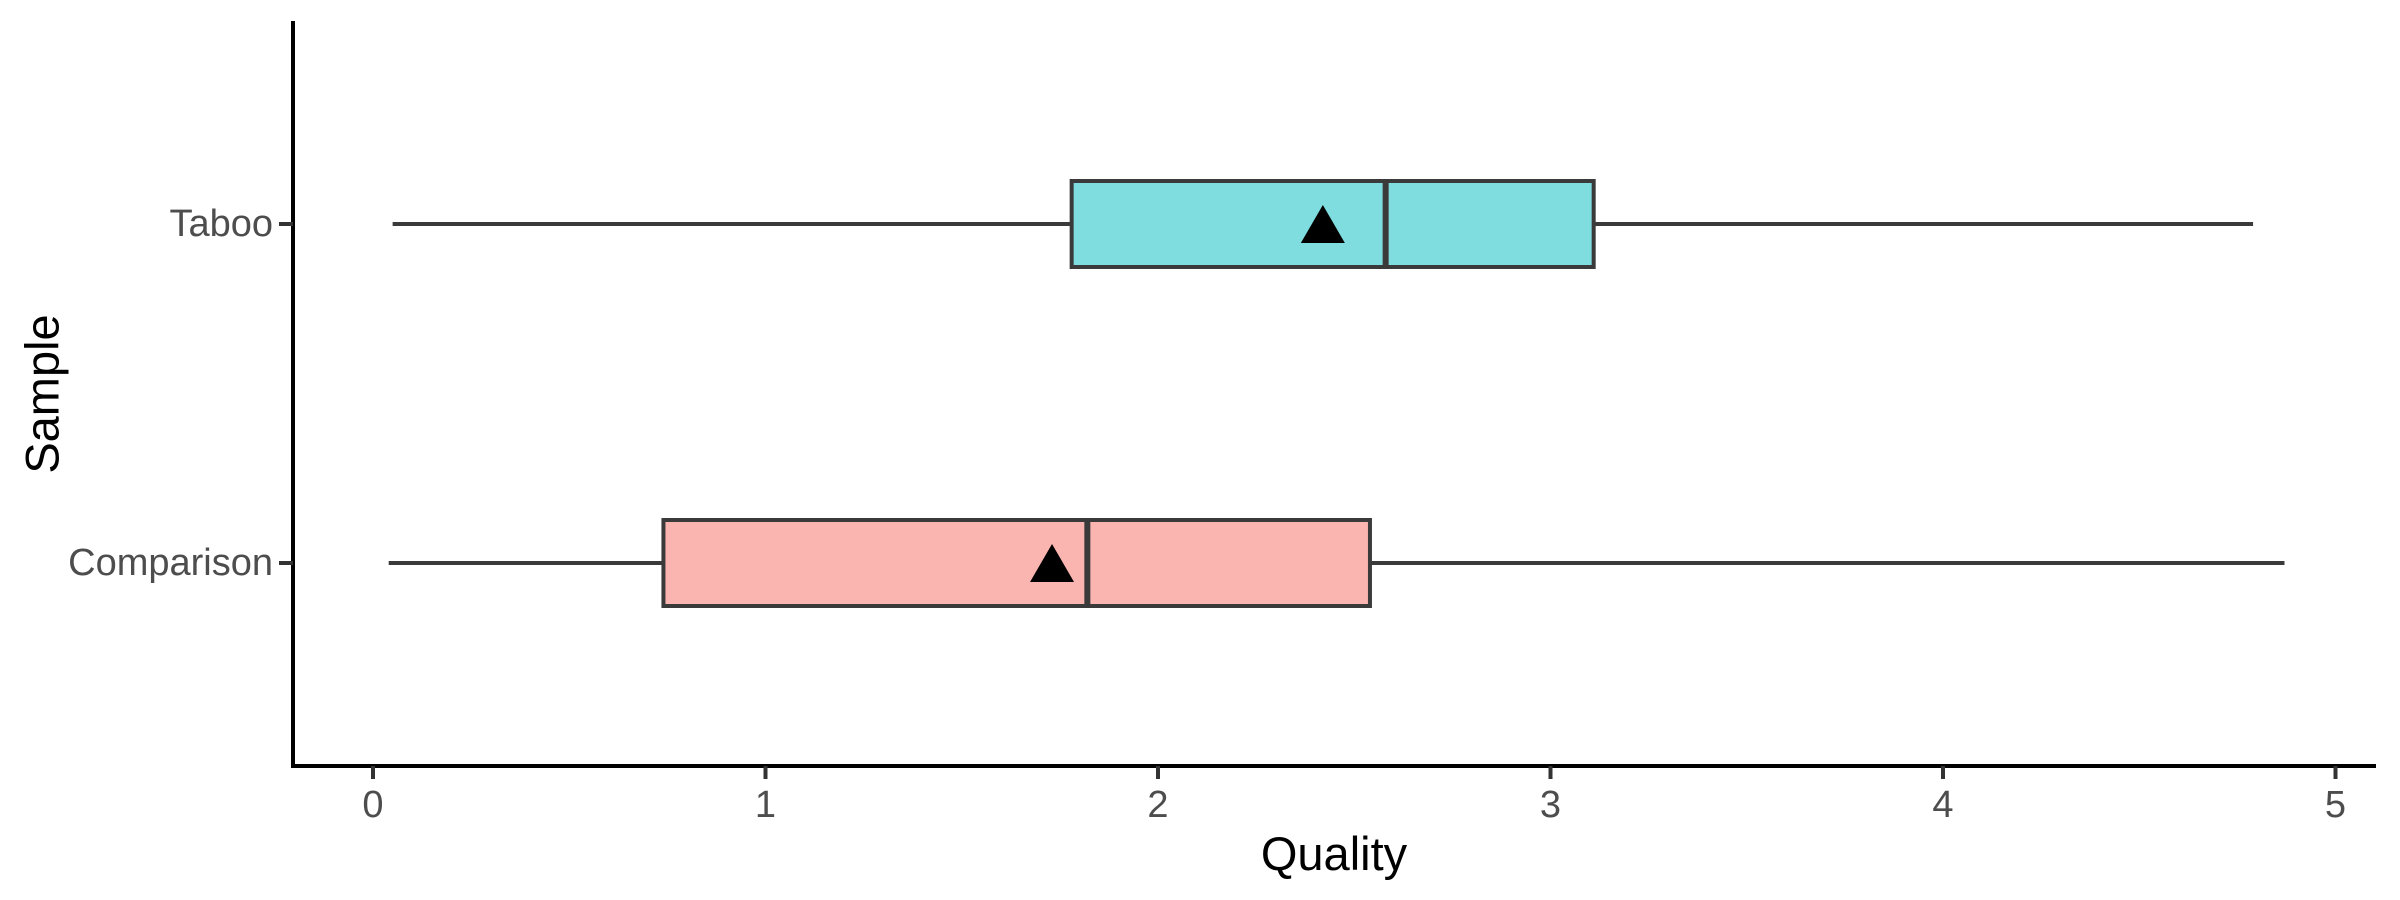 This screenshot has width=2400, height=900. What do you see at coordinates (1016, 563) in the screenshot?
I see `box-comparison` at bounding box center [1016, 563].